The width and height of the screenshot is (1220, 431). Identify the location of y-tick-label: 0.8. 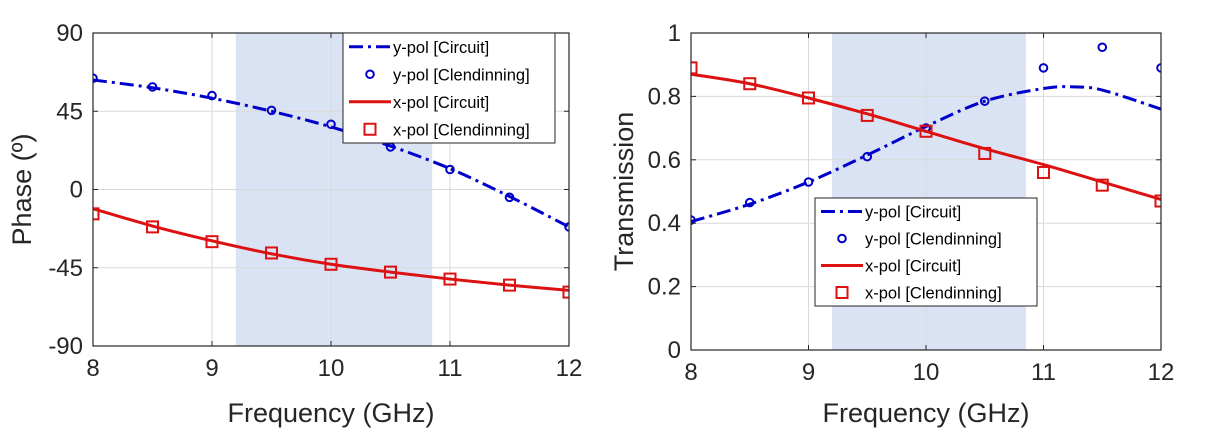
(664, 96).